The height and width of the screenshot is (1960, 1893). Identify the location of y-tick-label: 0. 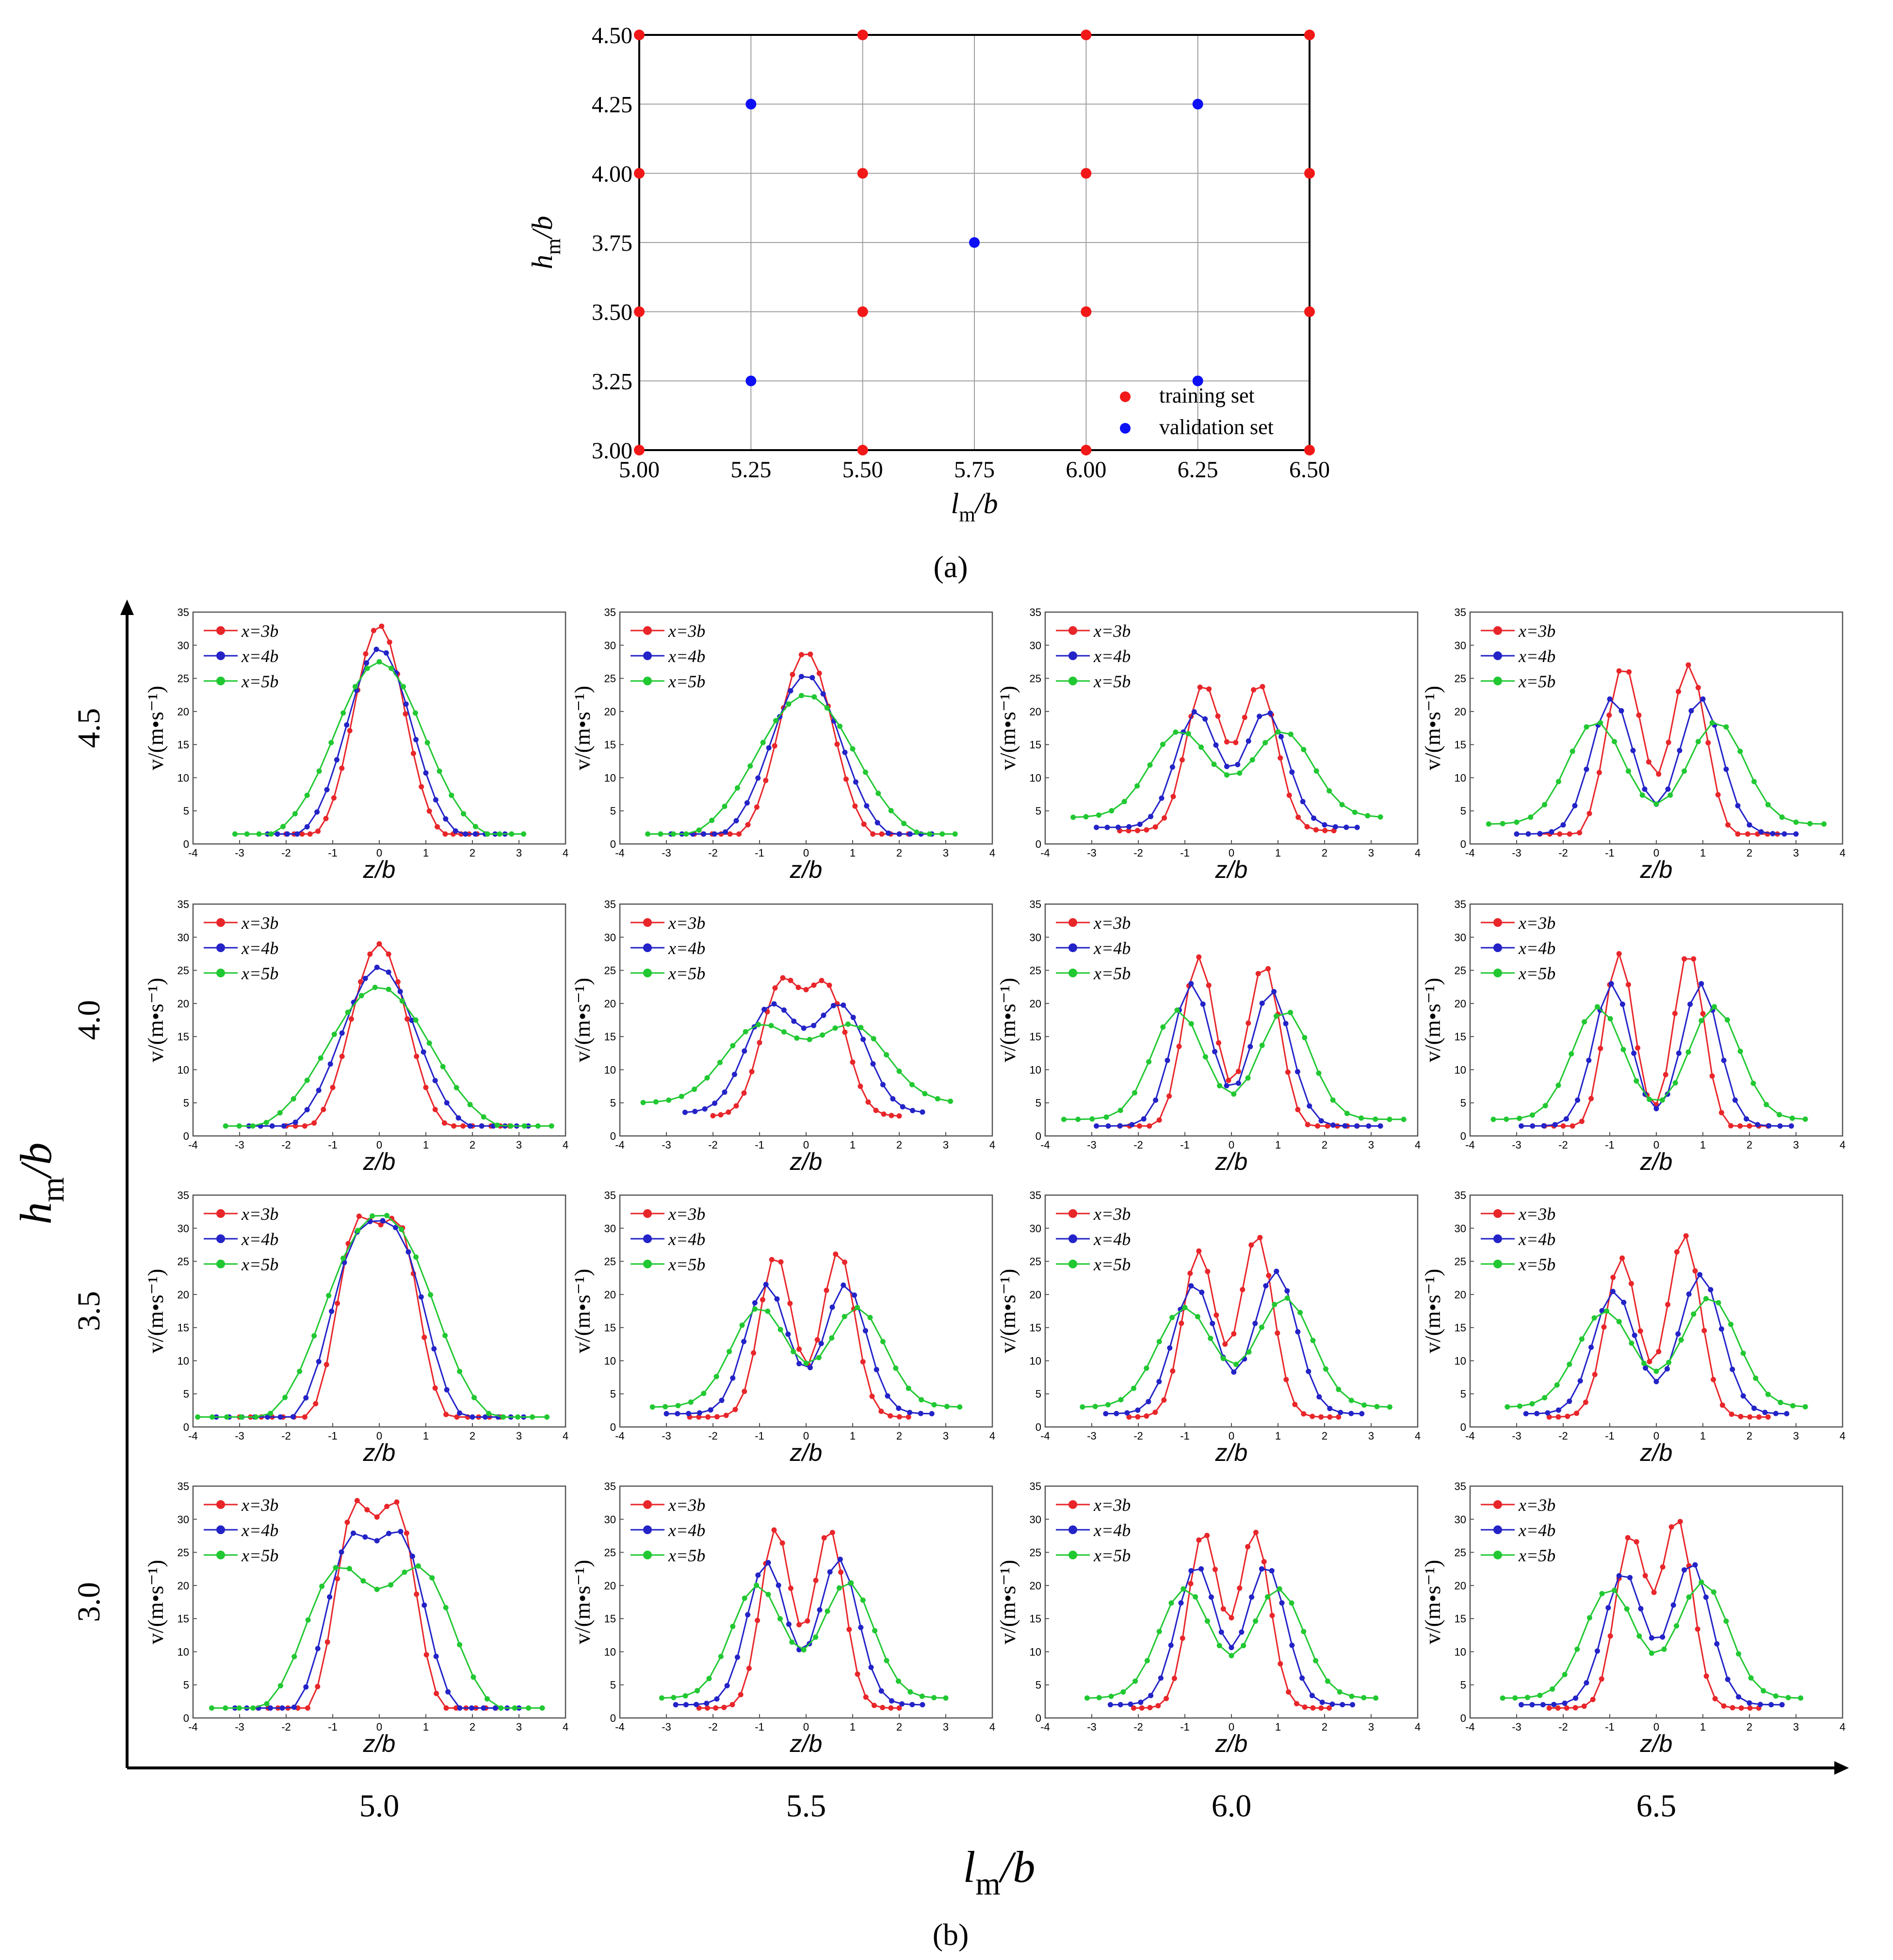
(613, 1718).